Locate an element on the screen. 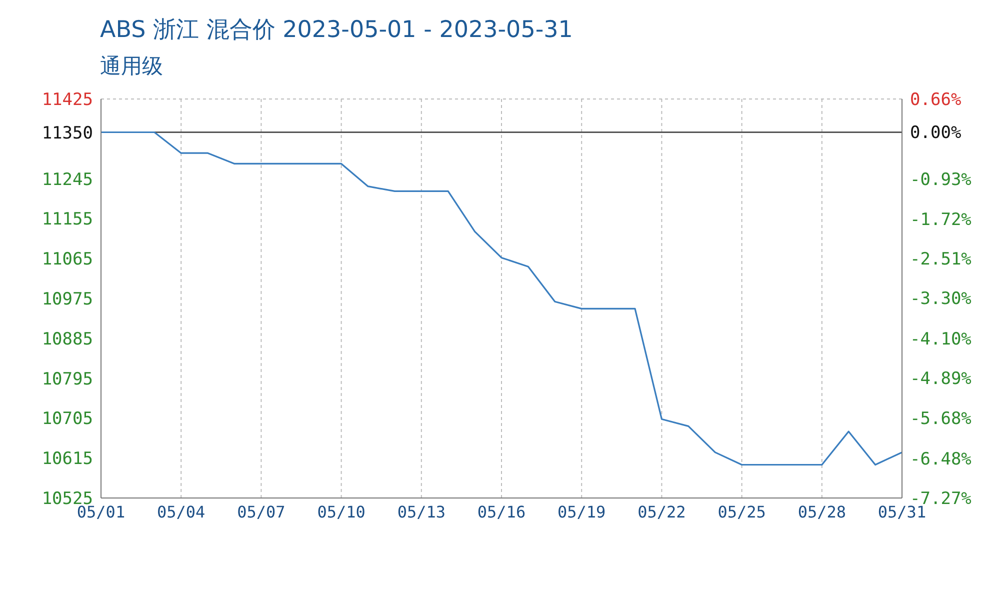 The height and width of the screenshot is (600, 1000). x-tick-label: 05/28 is located at coordinates (822, 512).